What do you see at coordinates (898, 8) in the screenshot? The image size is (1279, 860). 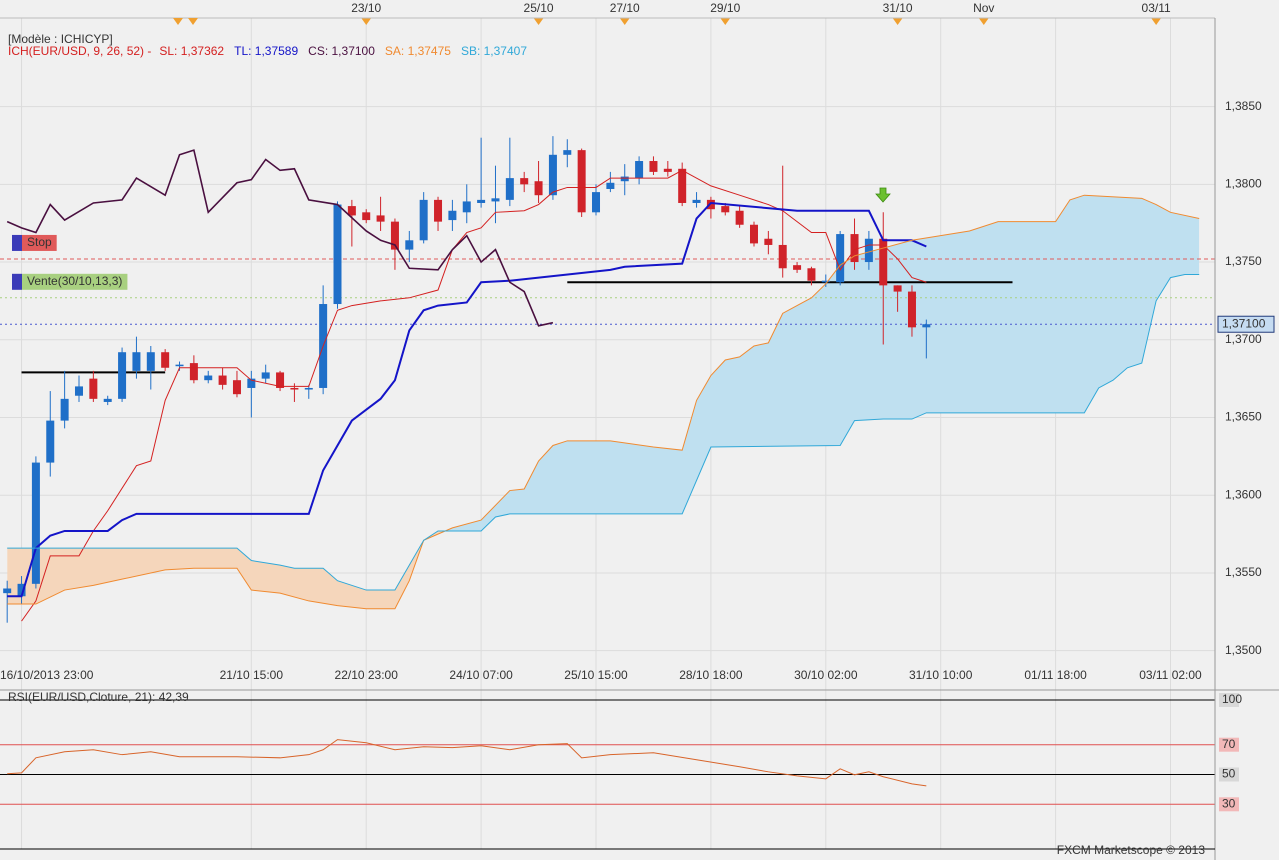 I see `top-date-label: 31/10` at bounding box center [898, 8].